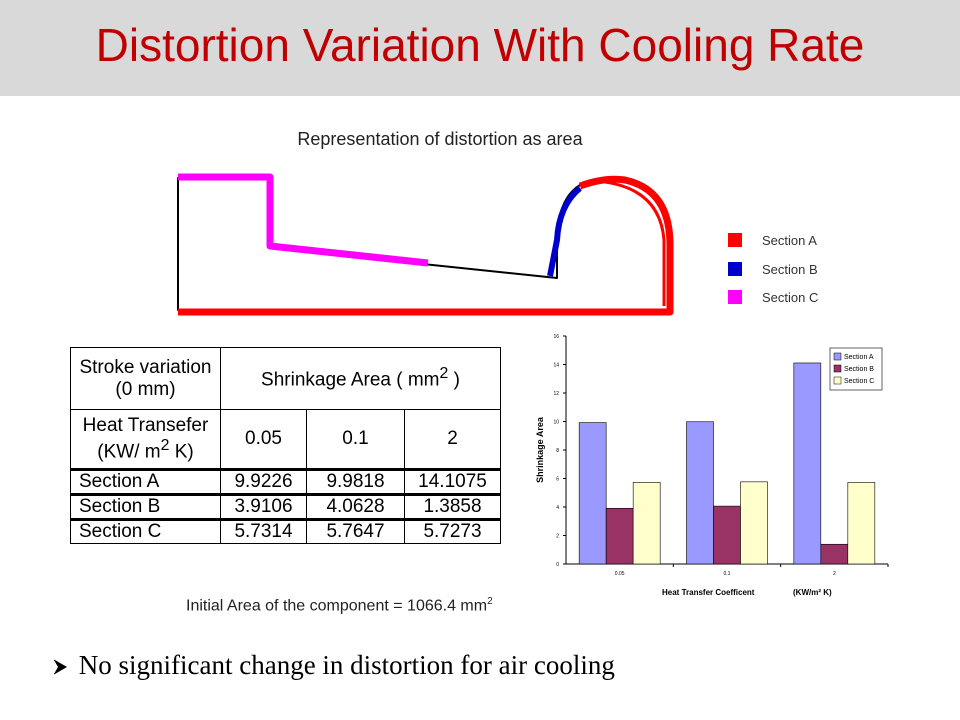  I want to click on chart-legend-label: Section C, so click(859, 381).